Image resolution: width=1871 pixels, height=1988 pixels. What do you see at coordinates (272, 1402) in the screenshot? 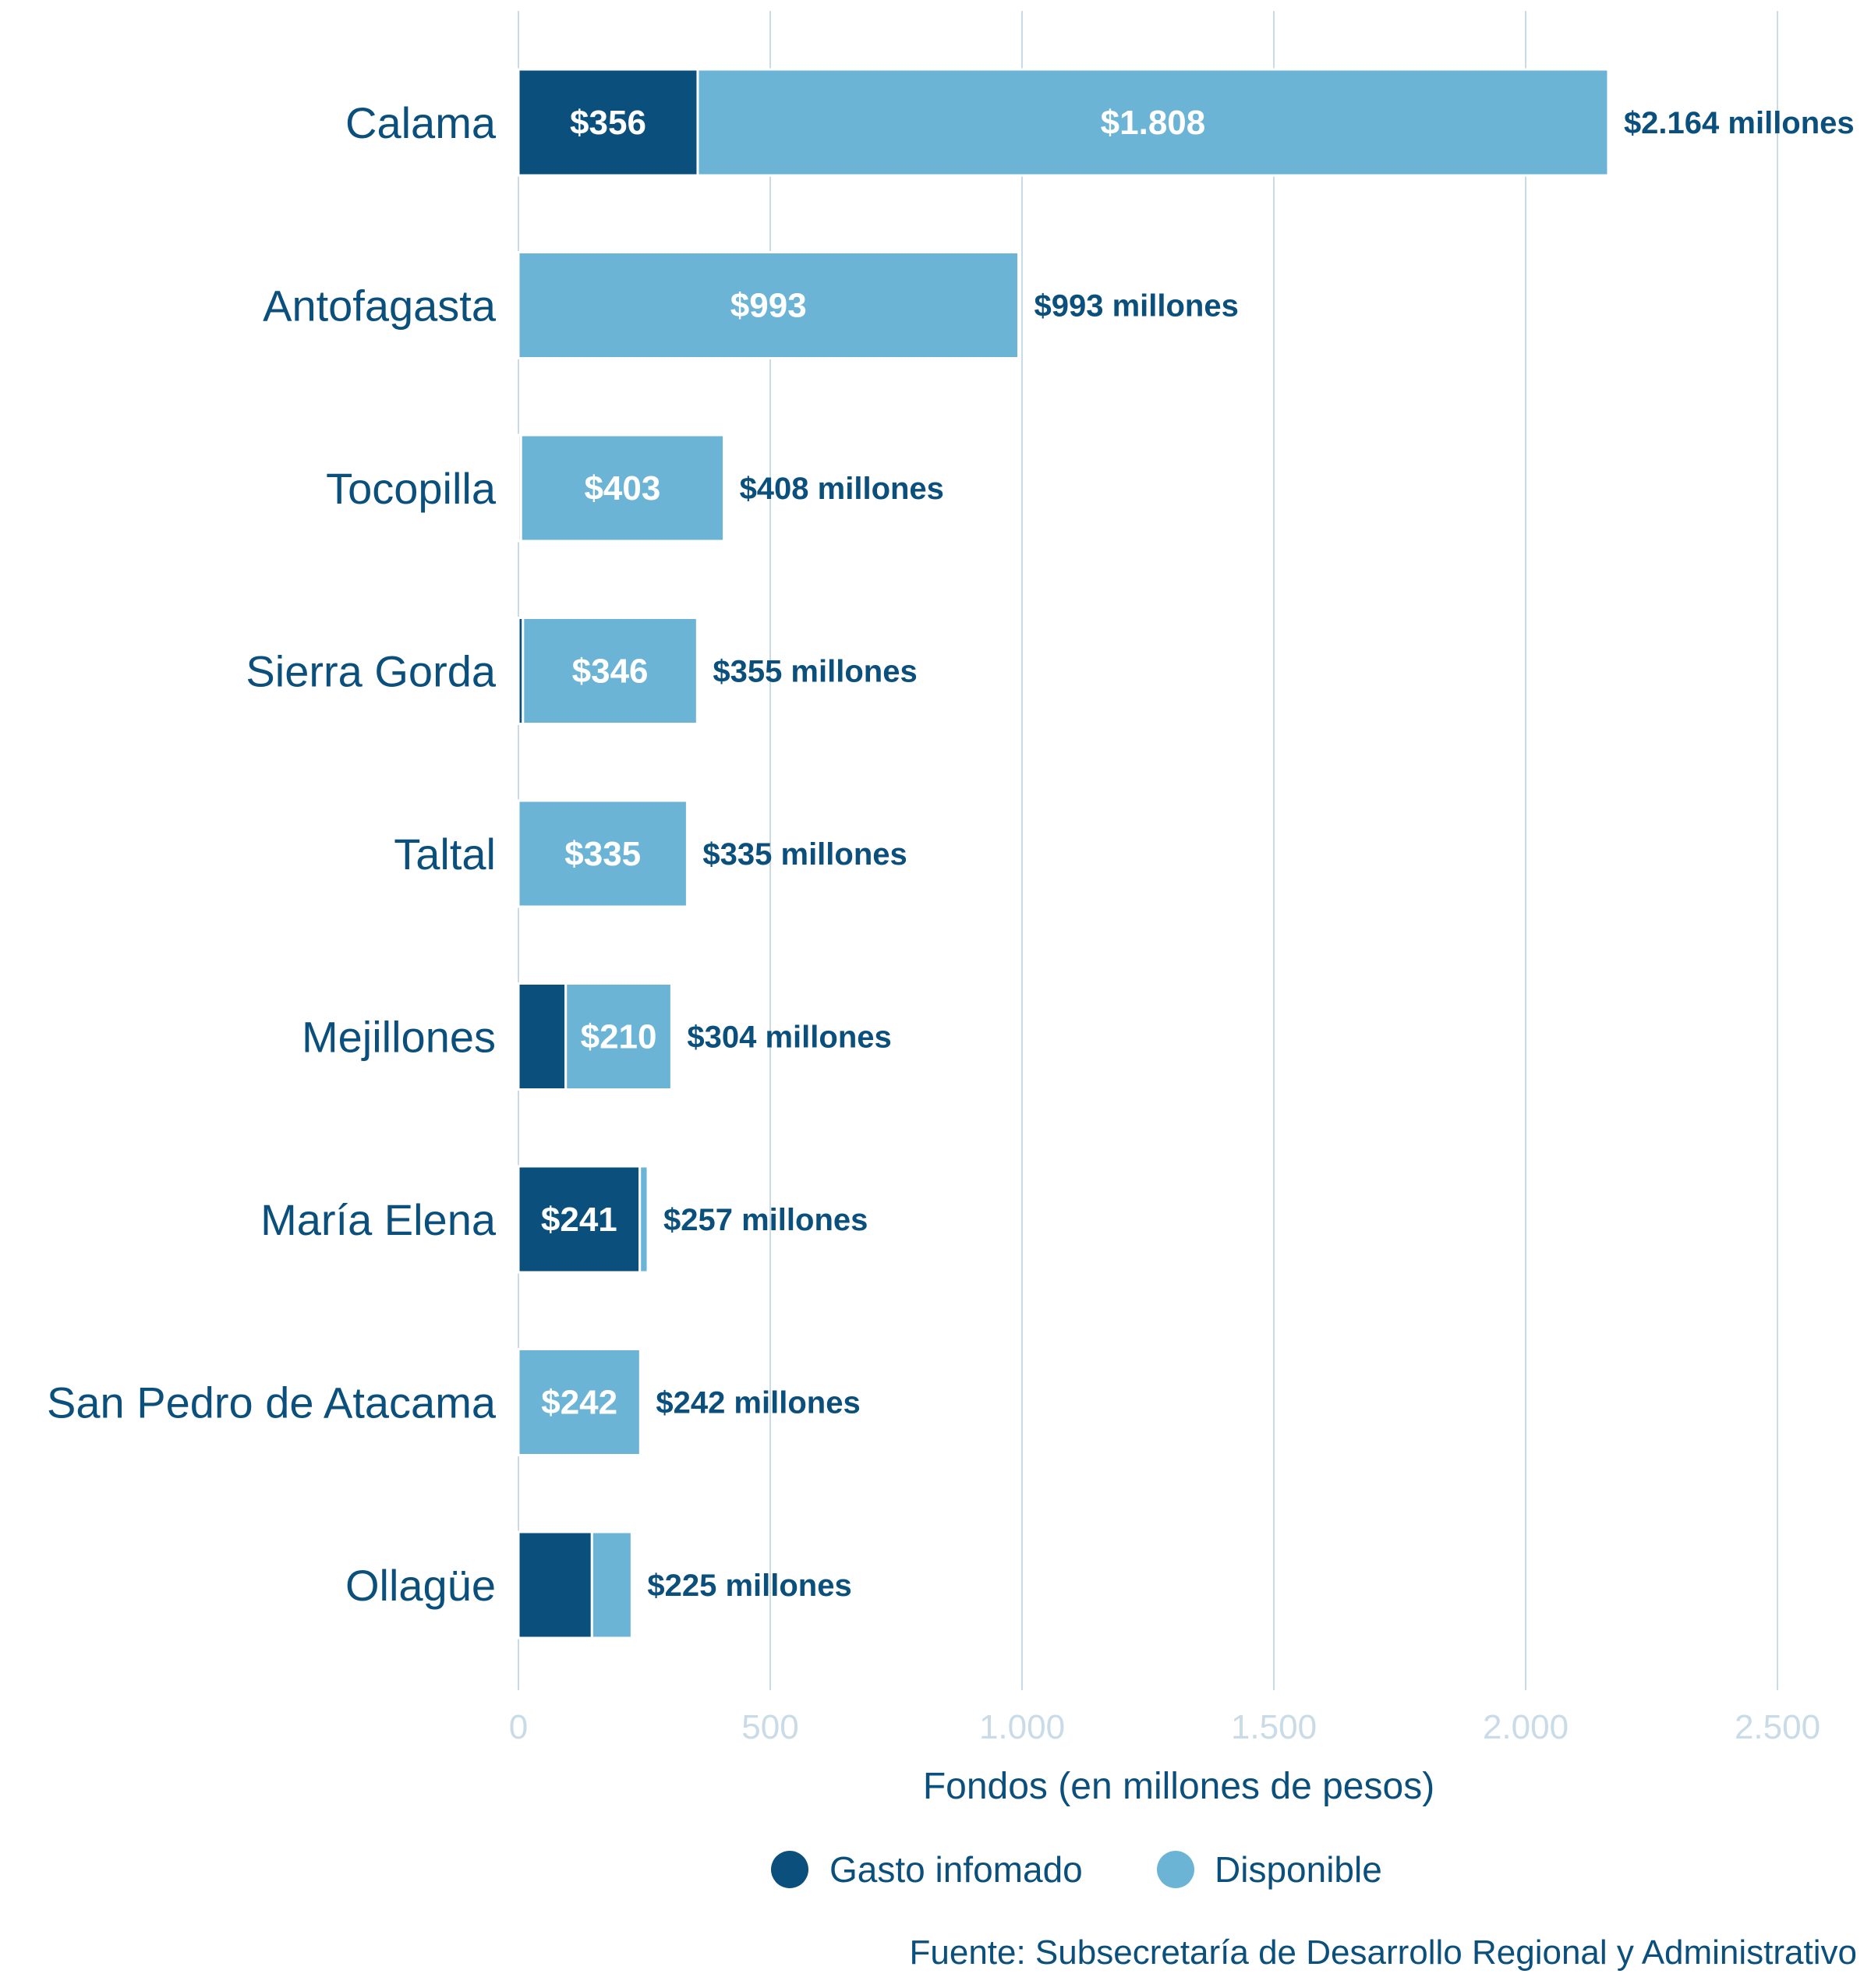
I see `category-label: San Pedro de Atacama` at bounding box center [272, 1402].